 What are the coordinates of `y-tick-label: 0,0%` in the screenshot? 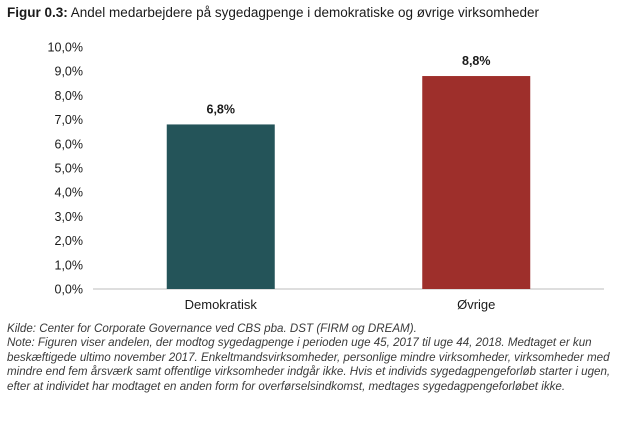 It's located at (69, 290).